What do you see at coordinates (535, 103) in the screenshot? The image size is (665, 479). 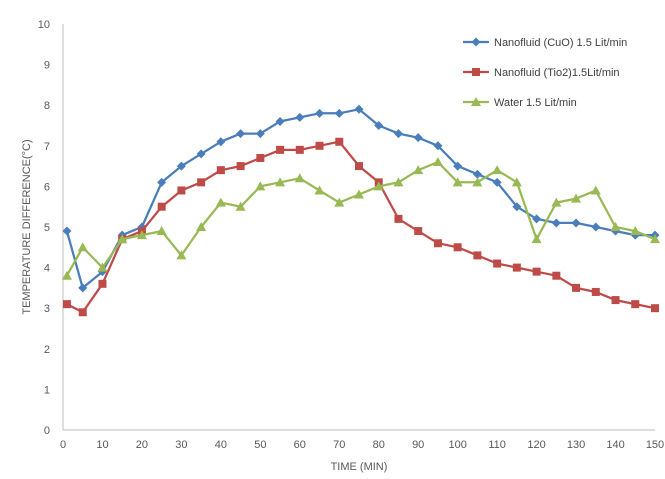 I see `legend-label: Water 1.5 Lit/min` at bounding box center [535, 103].